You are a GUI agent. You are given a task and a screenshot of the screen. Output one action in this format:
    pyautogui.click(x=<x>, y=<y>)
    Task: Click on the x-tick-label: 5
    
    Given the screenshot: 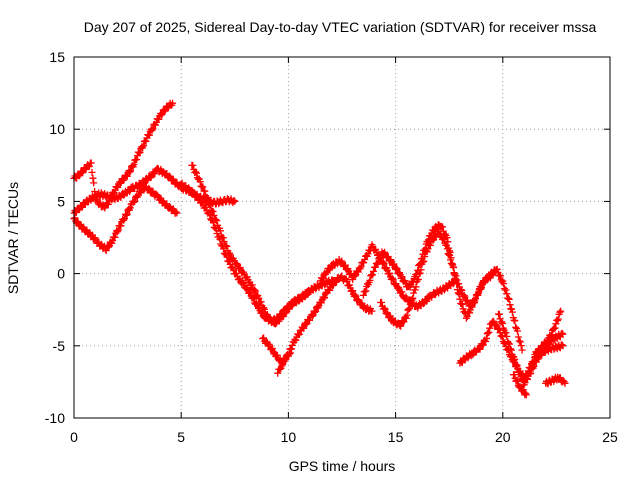 What is the action you would take?
    pyautogui.click(x=181, y=437)
    